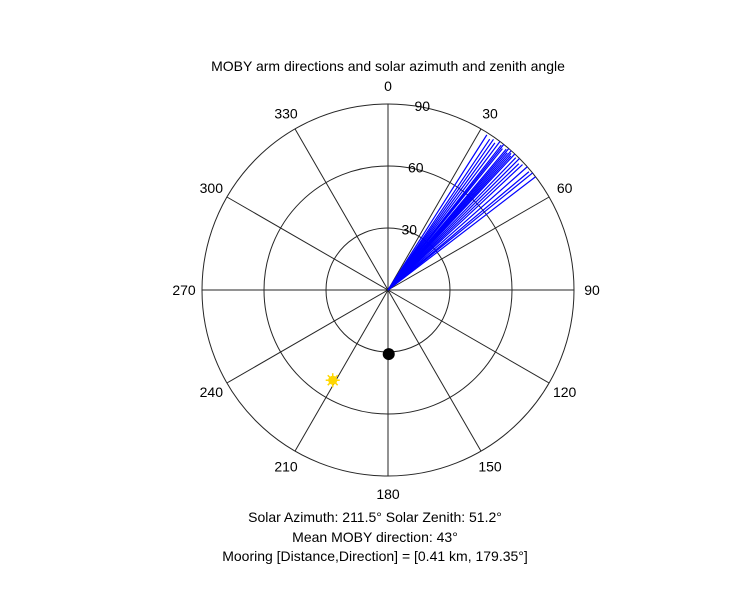 This screenshot has width=750, height=600. Describe the element at coordinates (388, 494) in the screenshot. I see `angle-tick-label: 180` at that location.